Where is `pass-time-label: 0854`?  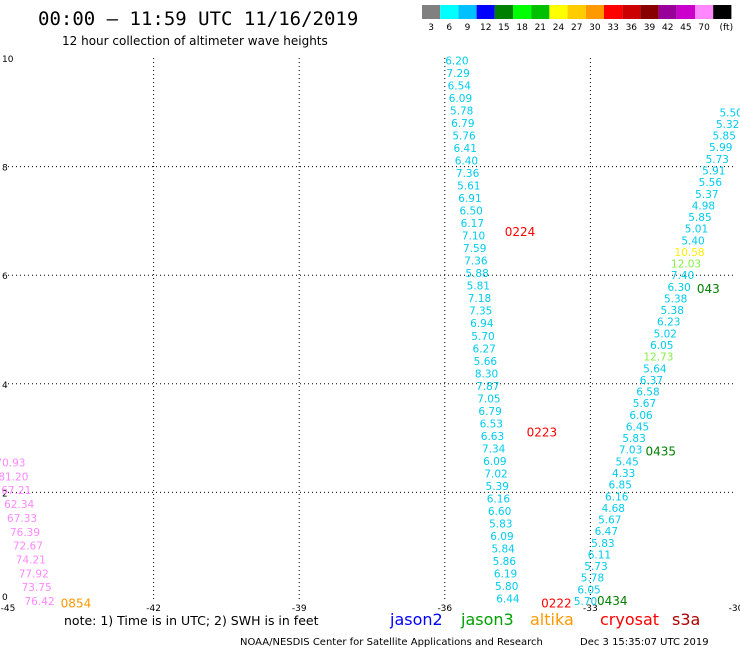
pass-time-label: 0854 is located at coordinates (76, 604).